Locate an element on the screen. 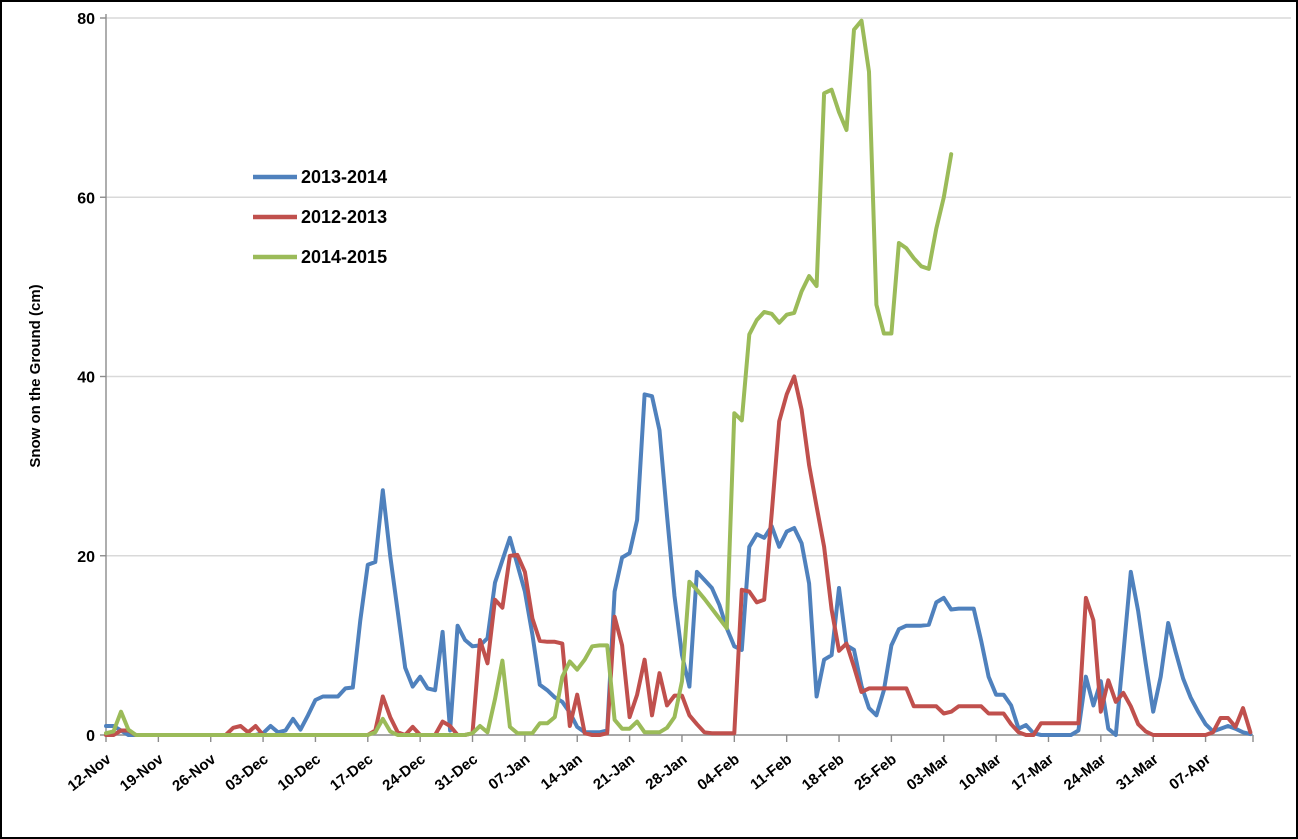 Image resolution: width=1298 pixels, height=839 pixels. legend-item: 2012-2013 is located at coordinates (320, 217).